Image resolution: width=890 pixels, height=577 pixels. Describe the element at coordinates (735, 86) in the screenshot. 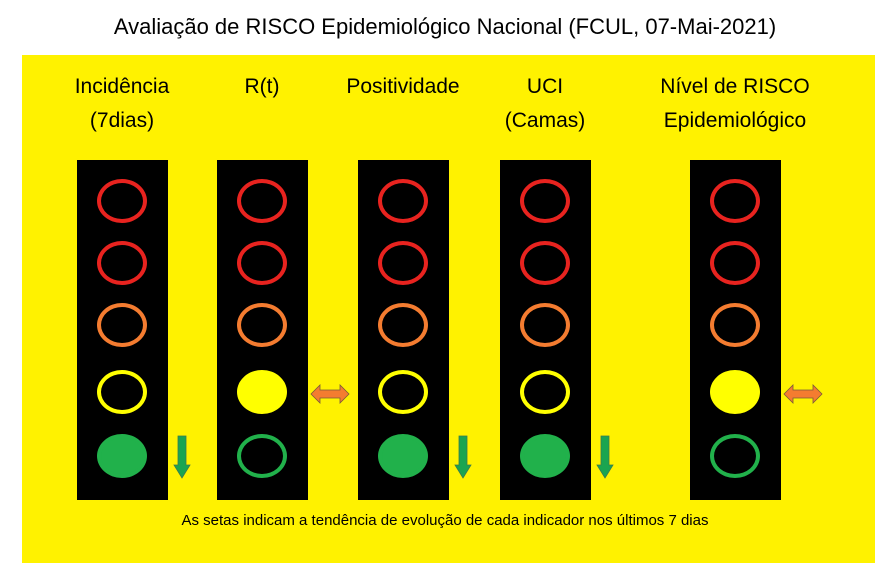

I see `indicator-label-line: Nível de RISCO` at that location.